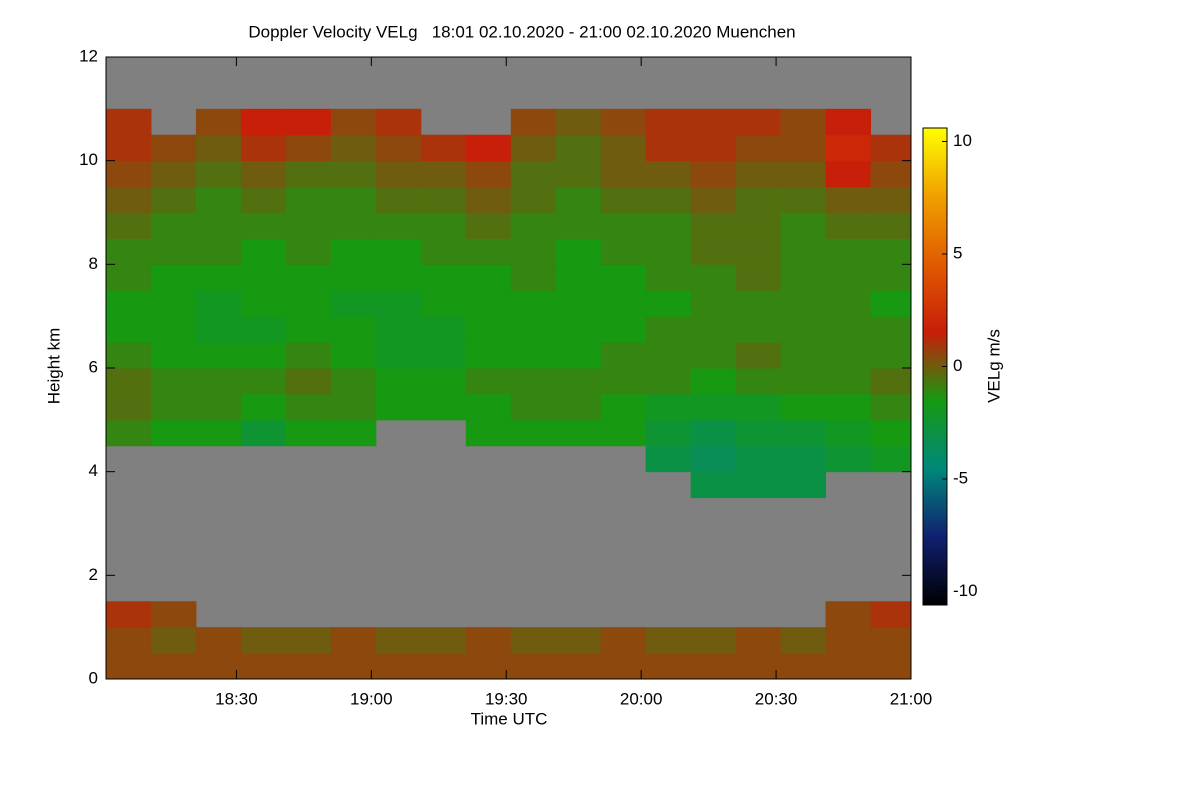  Describe the element at coordinates (93, 366) in the screenshot. I see `y-tick-label: 6` at that location.